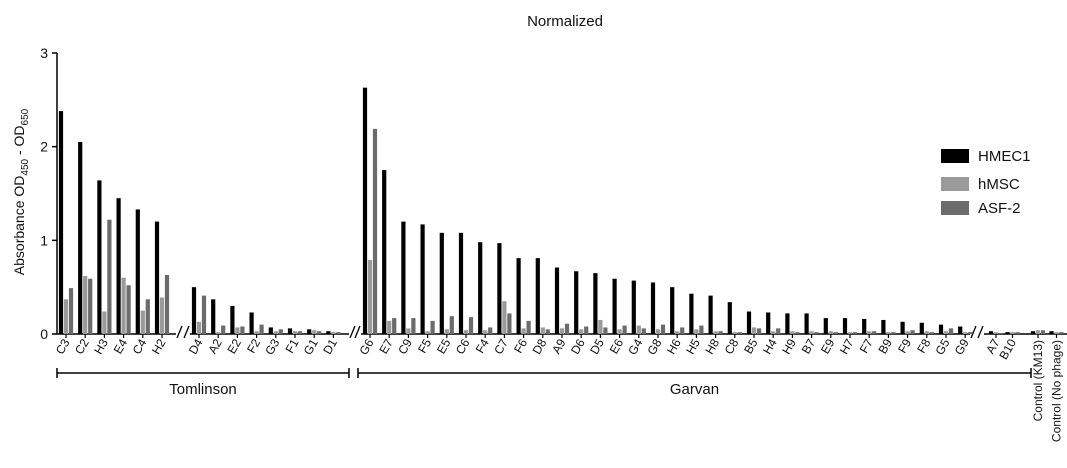 This screenshot has height=468, width=1067. What do you see at coordinates (290, 331) in the screenshot?
I see `bar-f1-hmec1` at bounding box center [290, 331].